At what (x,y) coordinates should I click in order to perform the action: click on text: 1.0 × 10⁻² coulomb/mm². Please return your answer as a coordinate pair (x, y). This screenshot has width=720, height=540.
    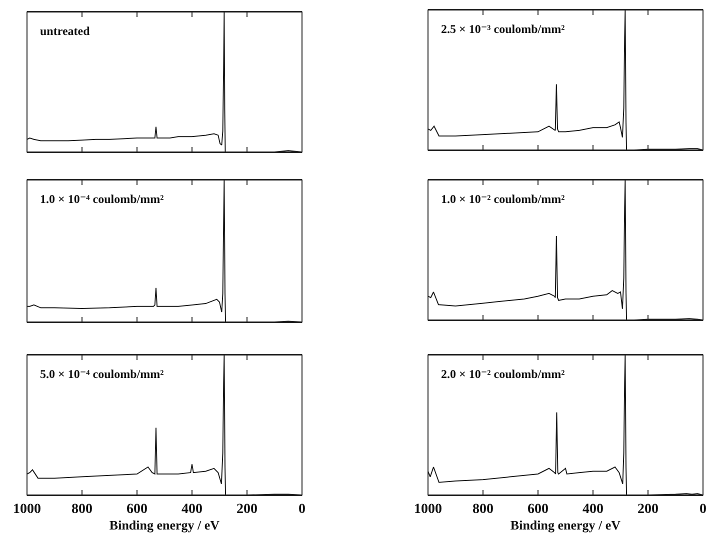
    Looking at the image, I should click on (503, 199).